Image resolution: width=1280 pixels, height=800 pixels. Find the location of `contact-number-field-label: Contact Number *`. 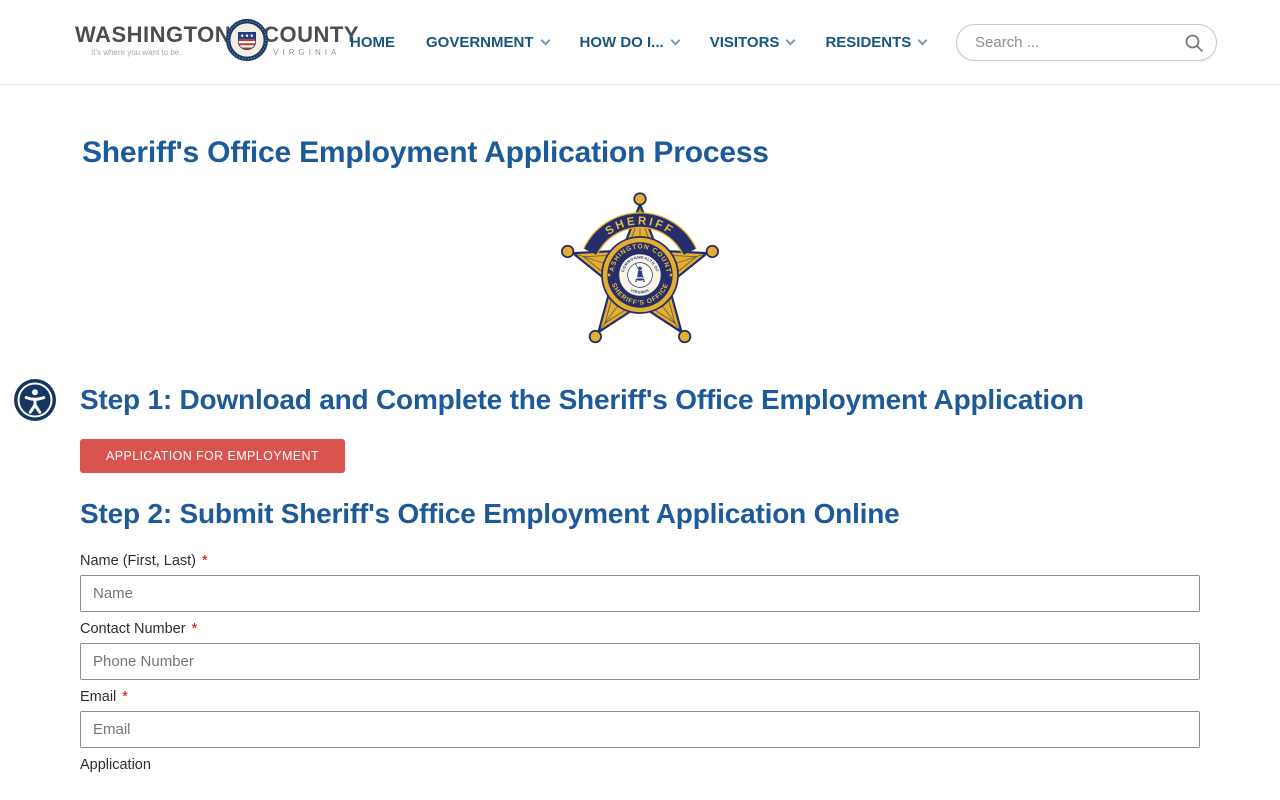

contact-number-field-label: Contact Number * is located at coordinates (640, 629).